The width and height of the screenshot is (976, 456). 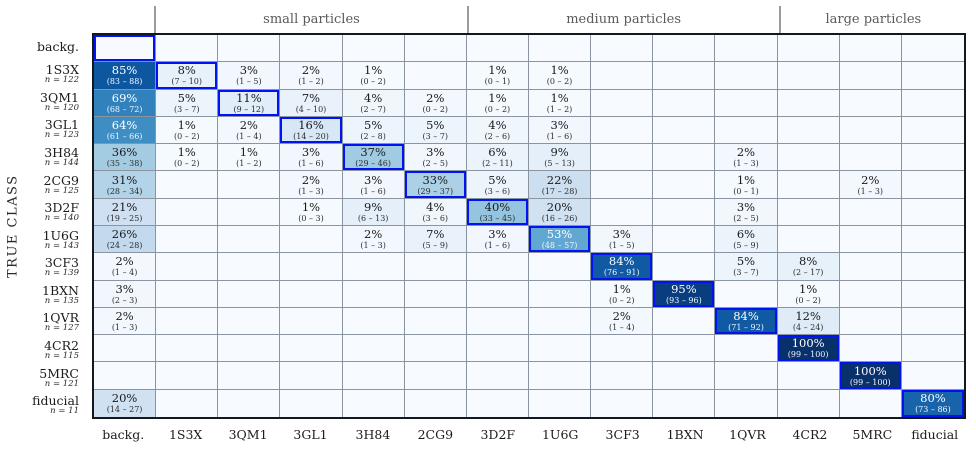 I want to click on cell-confidence-interval: (2 – 8), so click(x=373, y=136).